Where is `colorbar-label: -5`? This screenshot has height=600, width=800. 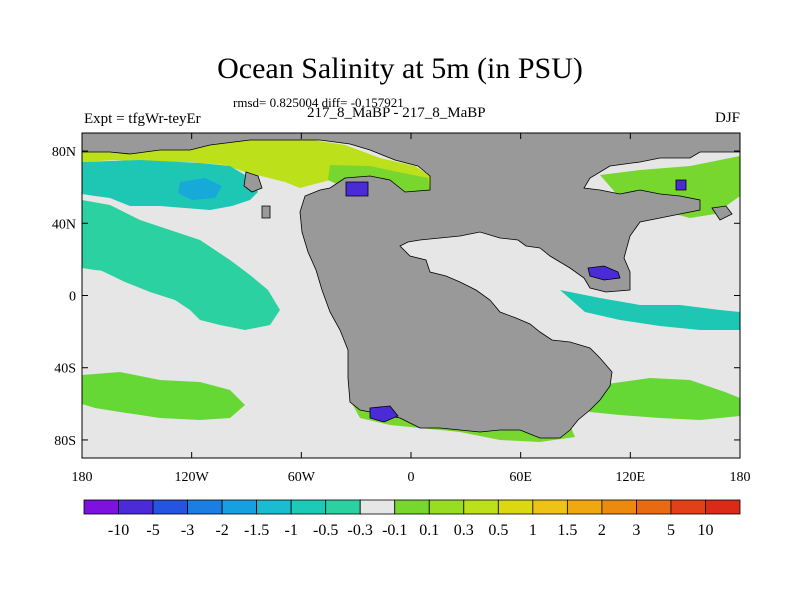
colorbar-label: -5 is located at coordinates (152, 530).